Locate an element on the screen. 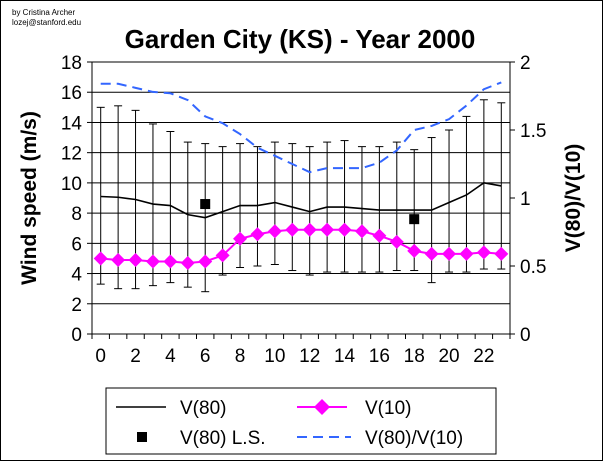 This screenshot has height=462, width=604. credit-author: by Cristina Archer is located at coordinates (43, 12).